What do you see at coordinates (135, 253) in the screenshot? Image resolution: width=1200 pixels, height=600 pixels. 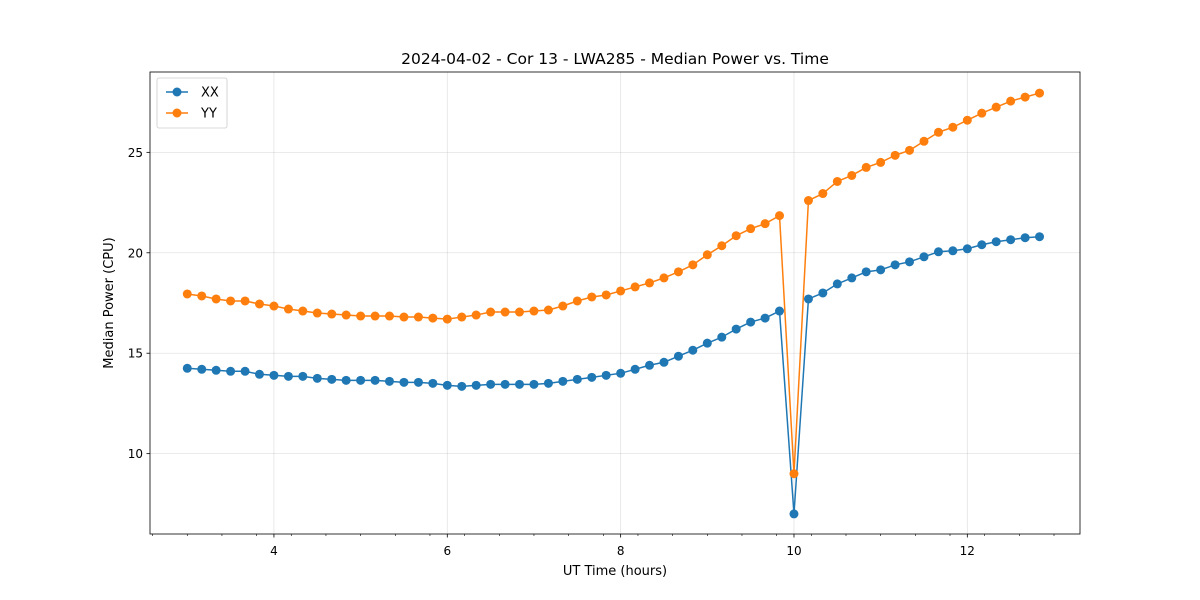 I see `y-tick-label: 20` at bounding box center [135, 253].